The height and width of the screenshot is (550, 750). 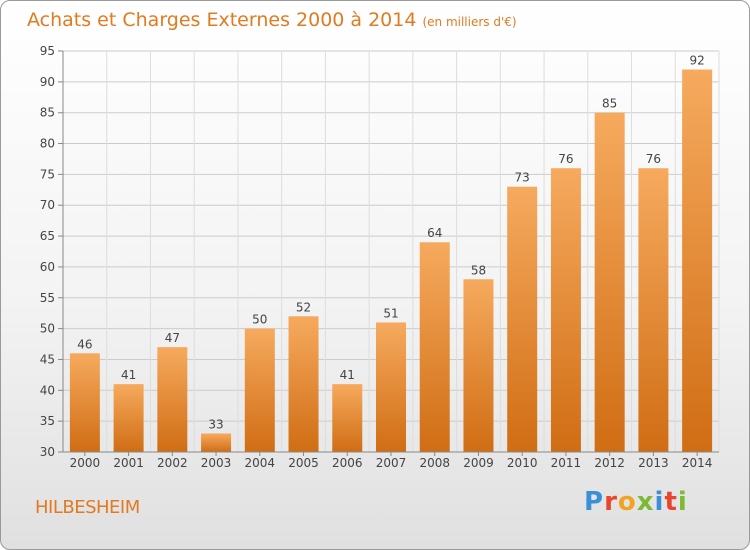 What do you see at coordinates (671, 502) in the screenshot?
I see `logo-letter: t` at bounding box center [671, 502].